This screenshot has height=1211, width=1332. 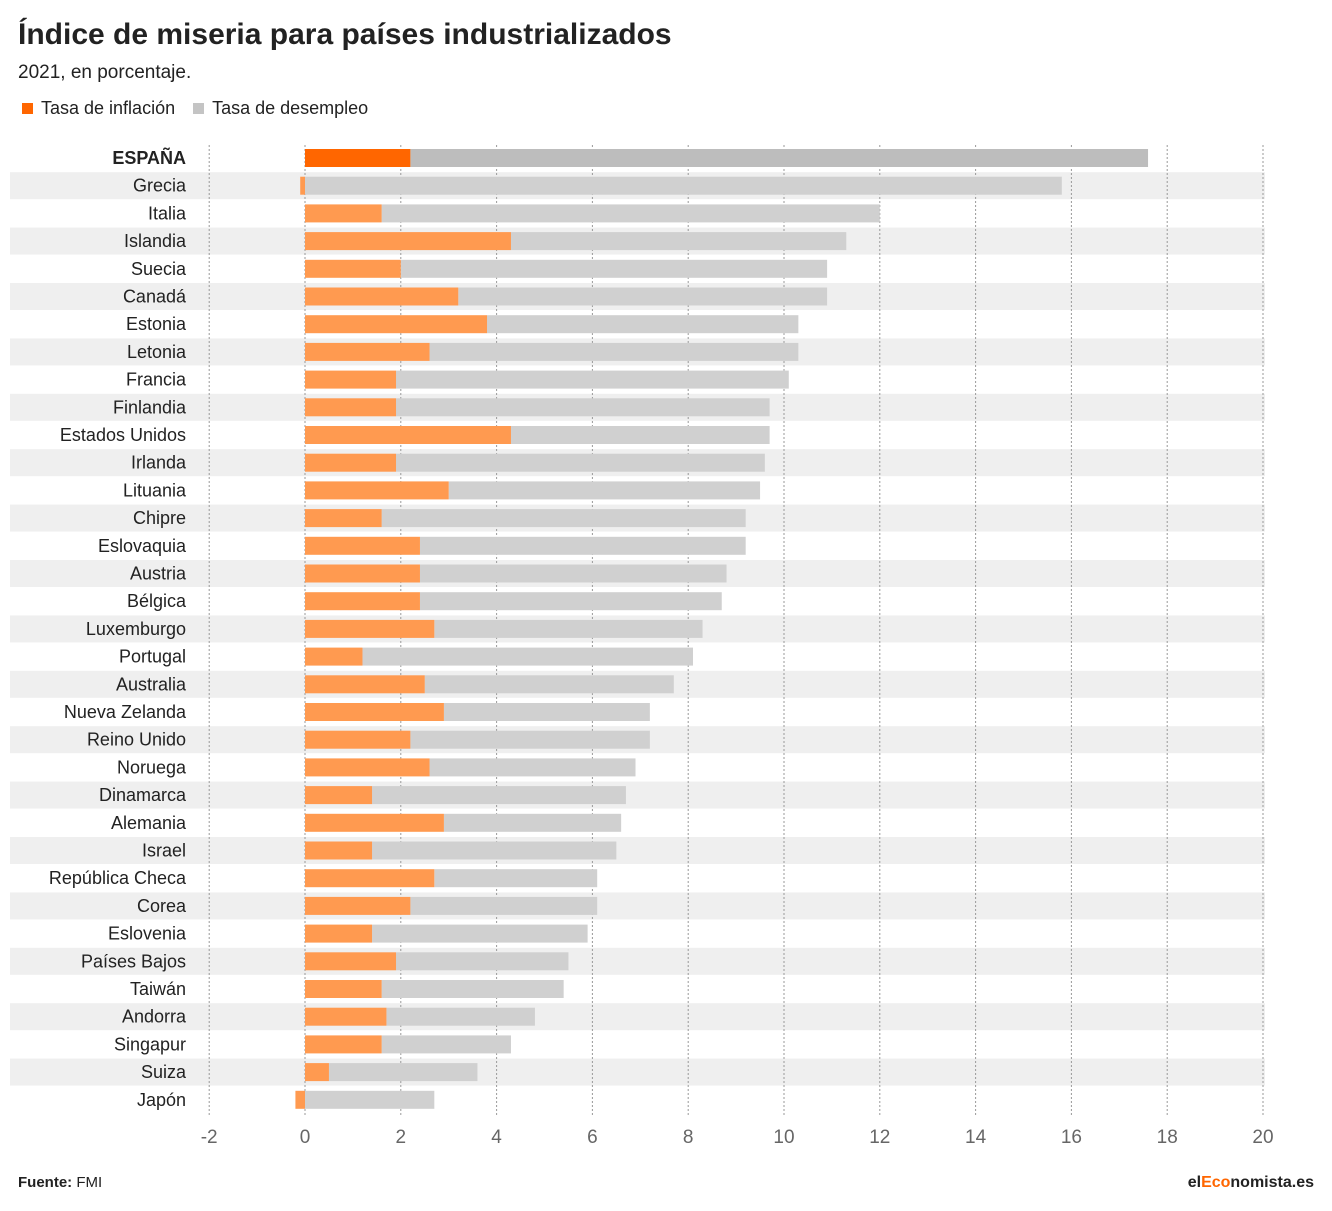 I want to click on x-tick-label: 18, so click(x=1167, y=1137).